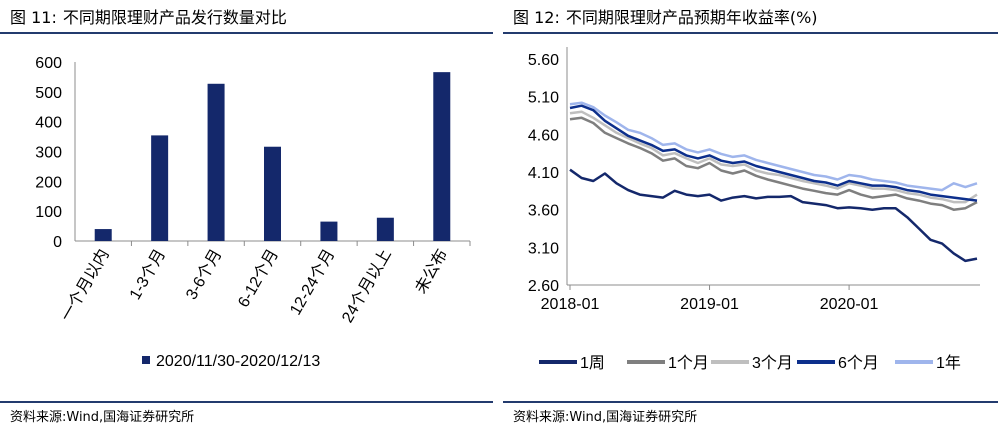 Image resolution: width=998 pixels, height=433 pixels. I want to click on legend-swatch, so click(146, 360).